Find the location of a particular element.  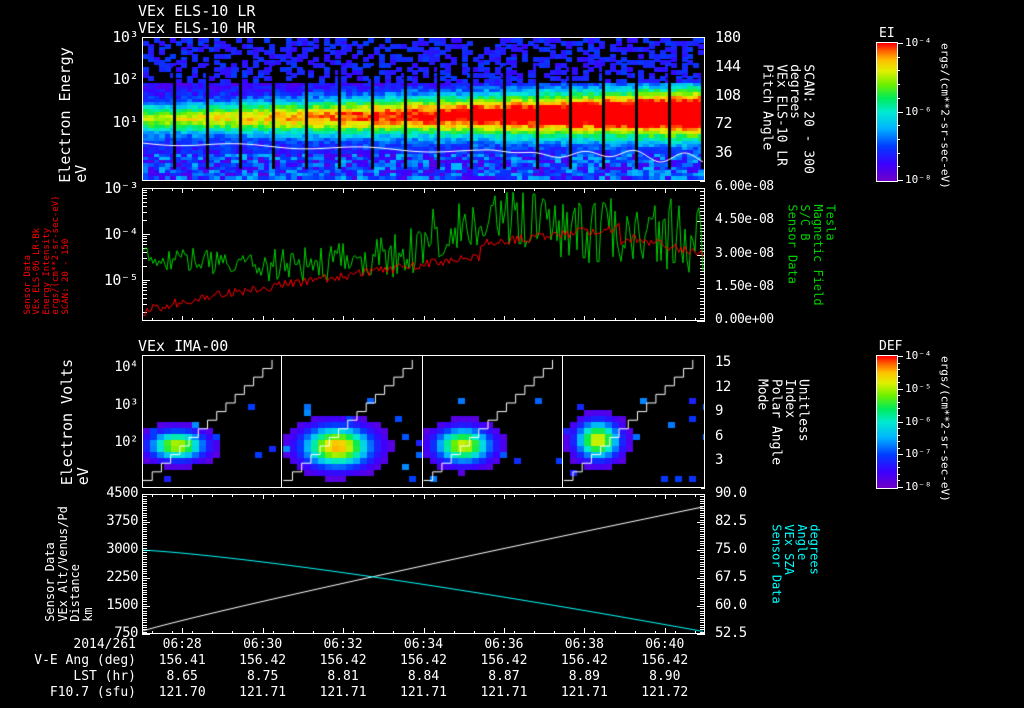

panel1-right-axis-label-line-2: degrees is located at coordinates (794, 92).